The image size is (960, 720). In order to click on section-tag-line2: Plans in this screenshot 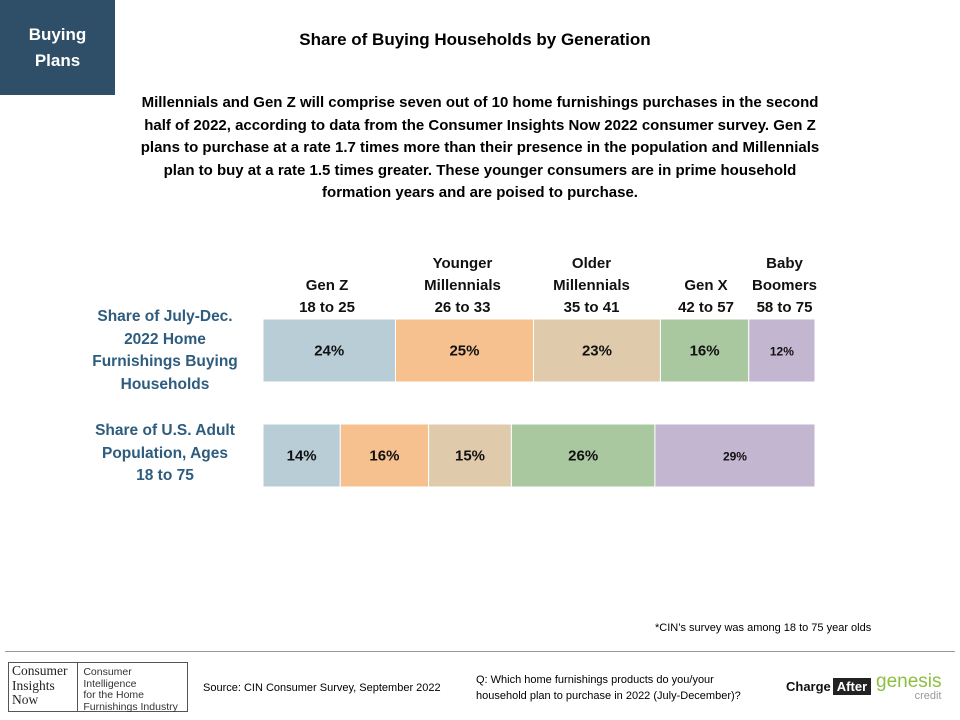, I will do `click(57, 60)`.